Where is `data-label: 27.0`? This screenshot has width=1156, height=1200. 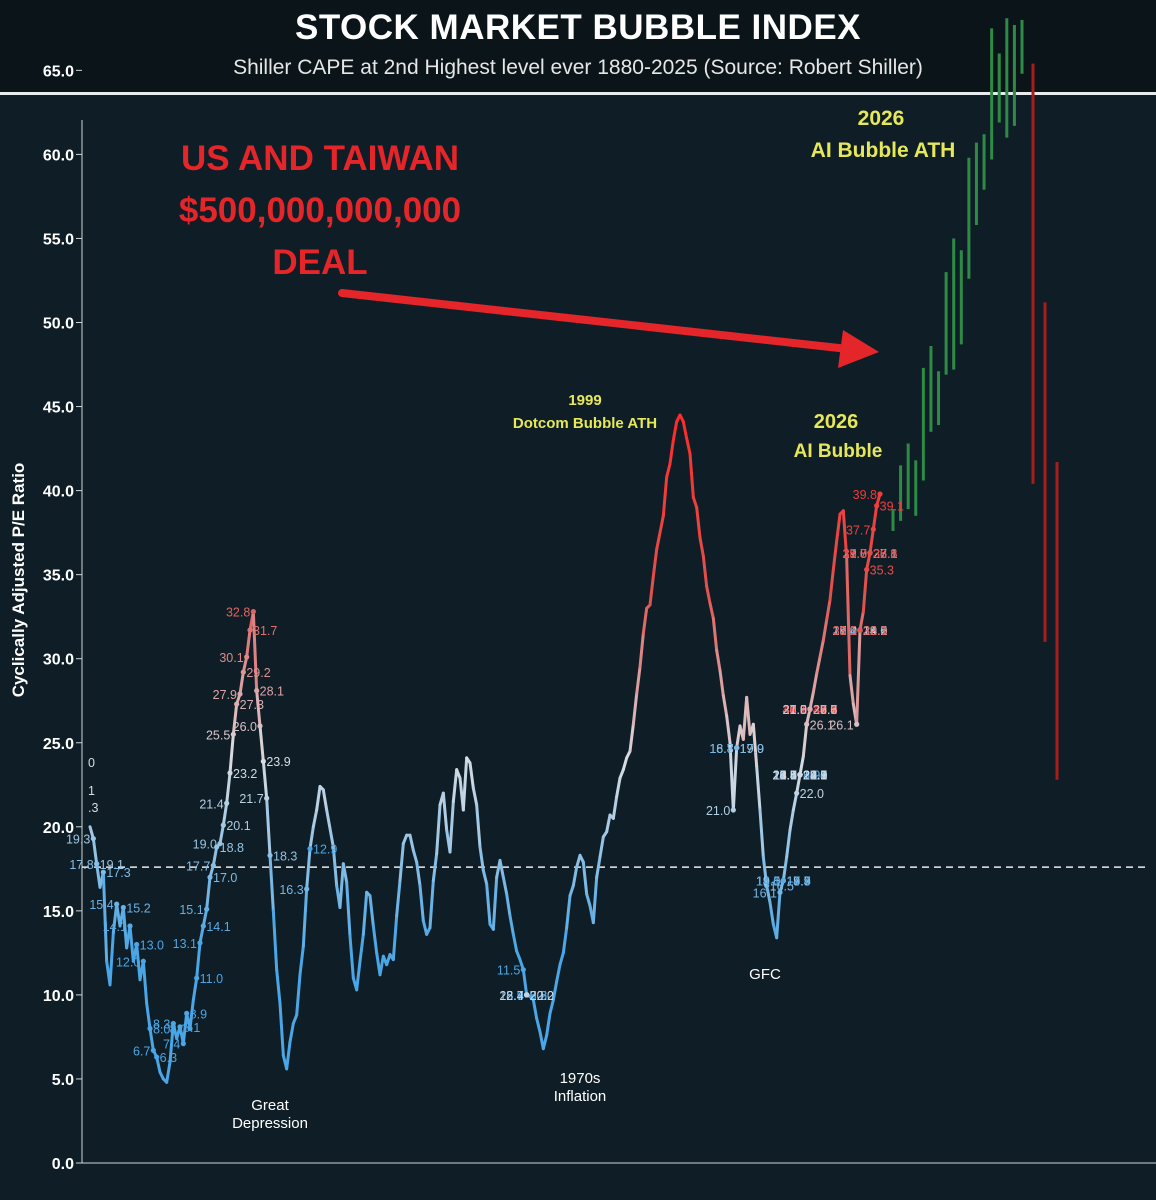 data-label: 27.0 is located at coordinates (845, 631).